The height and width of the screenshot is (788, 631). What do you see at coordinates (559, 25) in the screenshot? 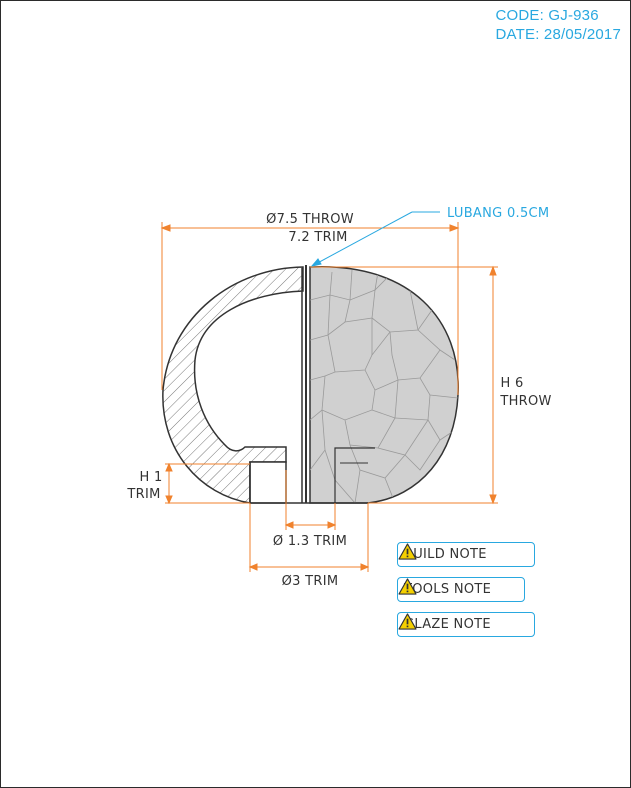
I see `title-block: CODE: GJ-936 DATE: 28/05/2017` at bounding box center [559, 25].